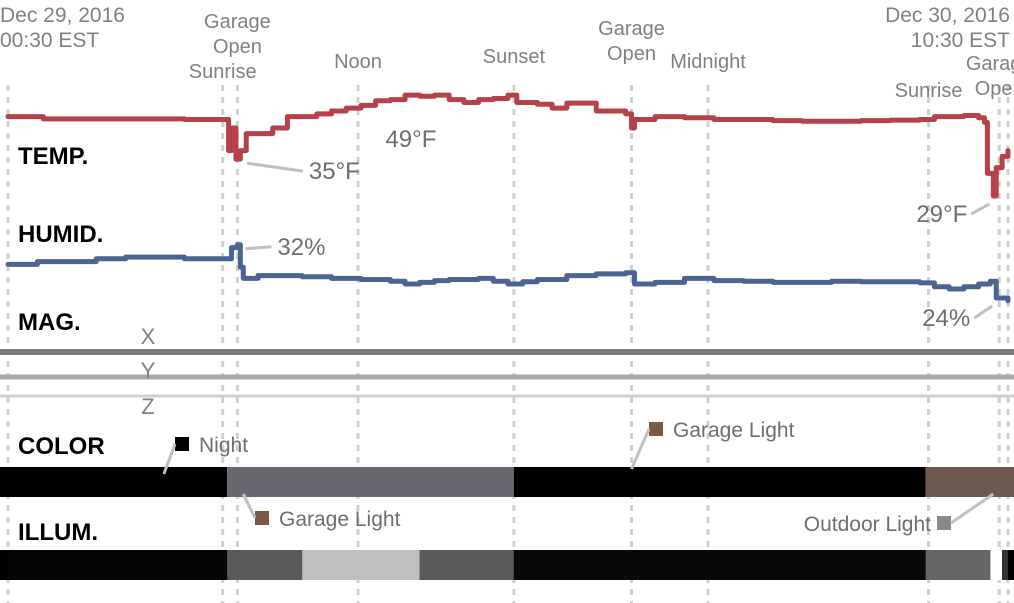  Describe the element at coordinates (990, 64) in the screenshot. I see `event-label-7-line-0: Garage` at that location.